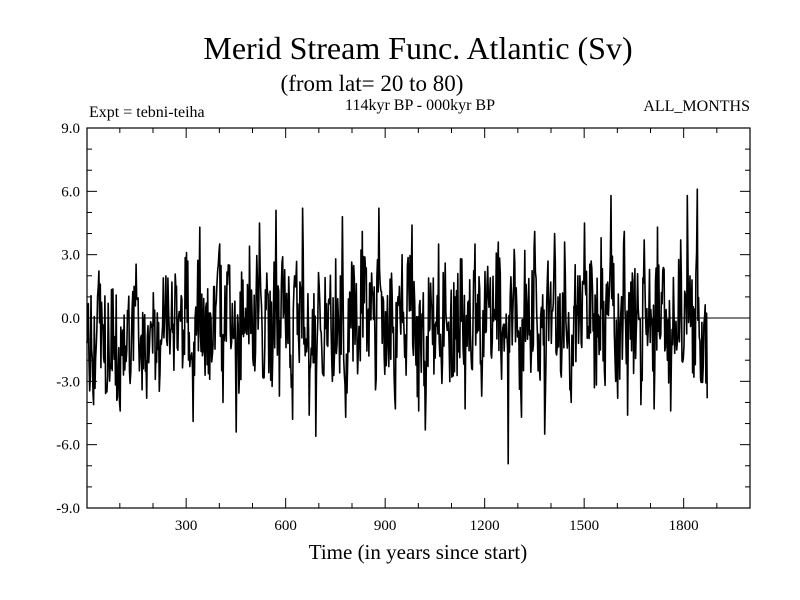  What do you see at coordinates (584, 526) in the screenshot?
I see `x-tick-label: 1500` at bounding box center [584, 526].